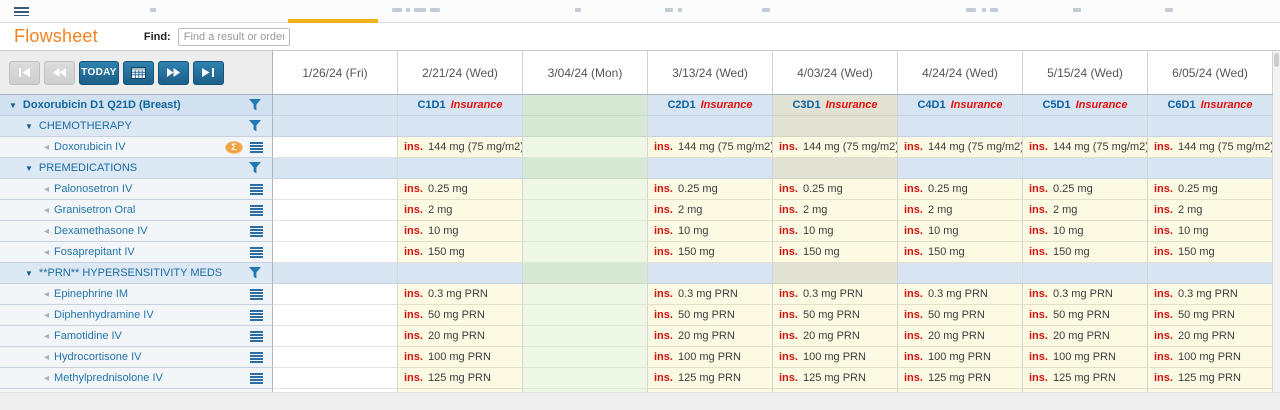  I want to click on step-forward-button, so click(173, 72).